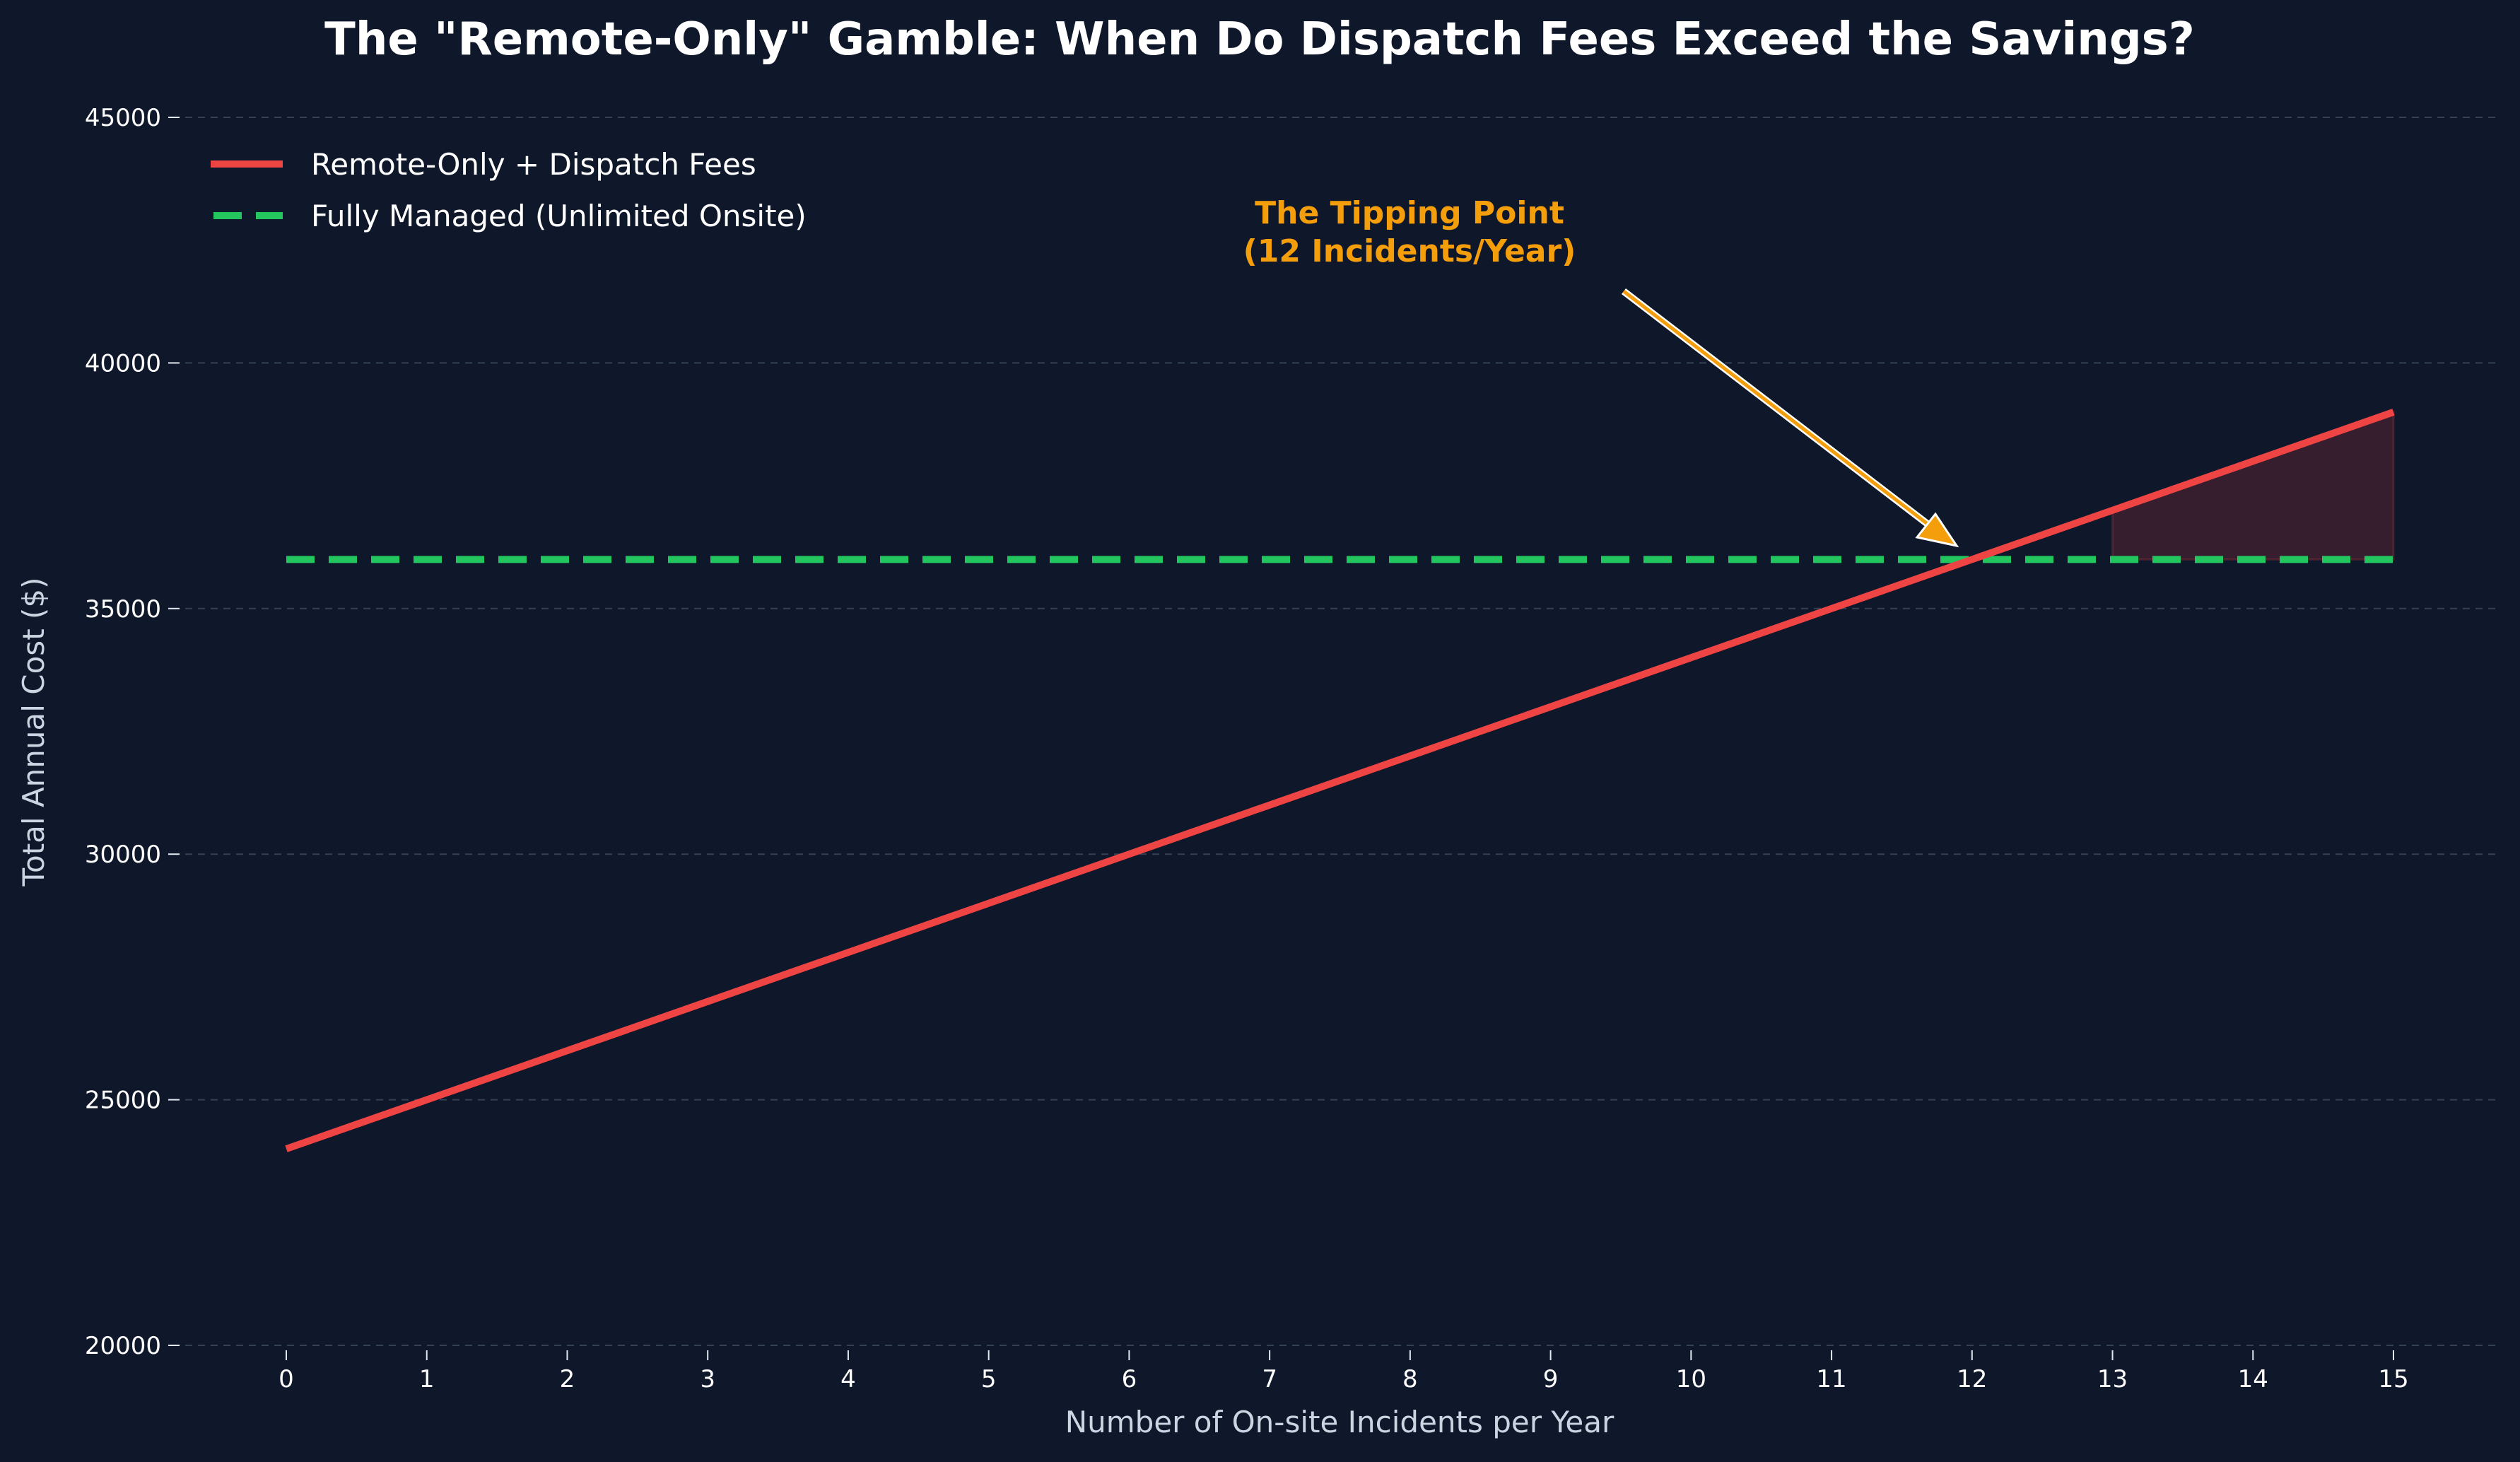 This screenshot has height=1462, width=2520. What do you see at coordinates (1831, 1379) in the screenshot?
I see `x-tick-label: 11` at bounding box center [1831, 1379].